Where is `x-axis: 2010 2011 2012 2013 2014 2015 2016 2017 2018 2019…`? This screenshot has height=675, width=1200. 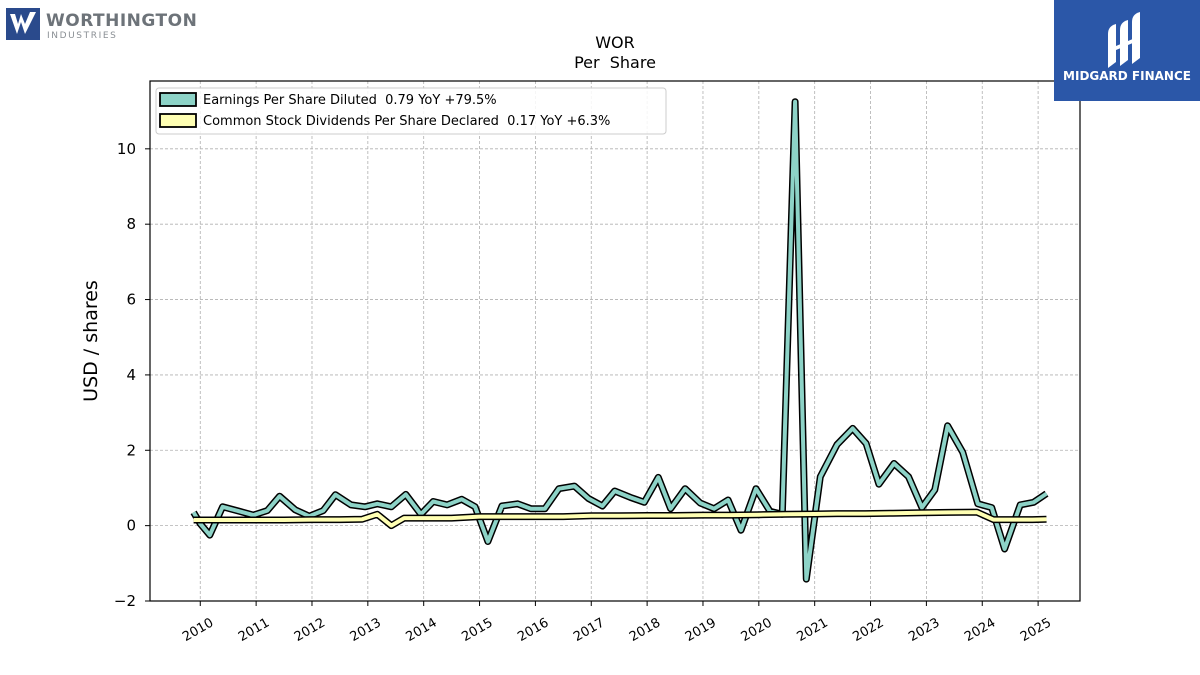
x-axis: 2010 2011 2012 2013 2014 2015 2016 2017 2018 2019… is located at coordinates (617, 623).